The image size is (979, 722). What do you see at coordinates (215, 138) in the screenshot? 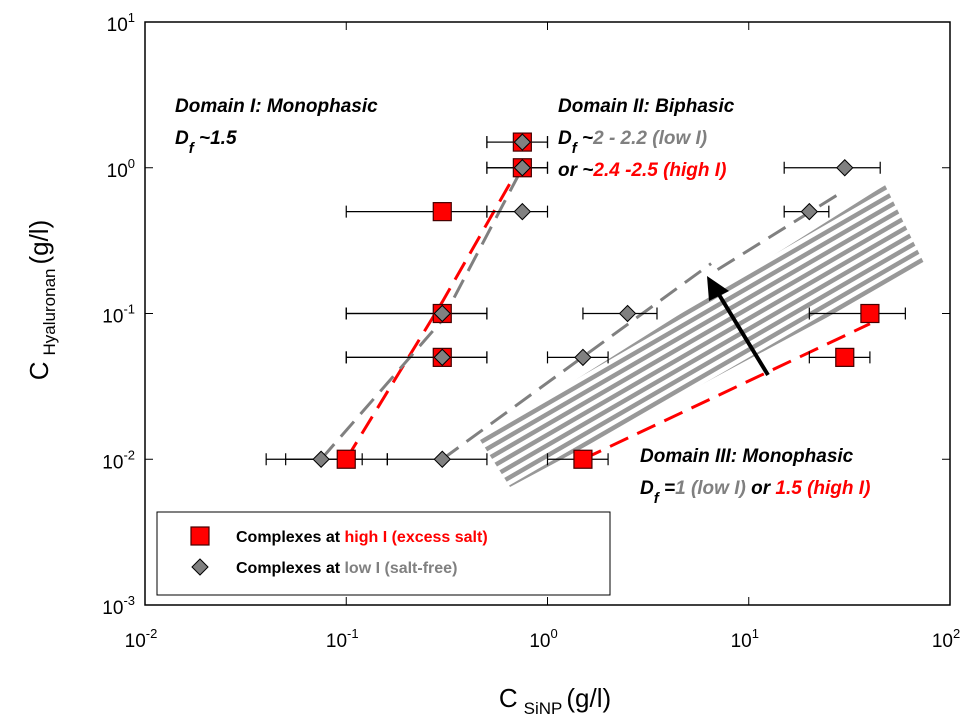
I see `annotation-text: ~1.5` at bounding box center [215, 138].